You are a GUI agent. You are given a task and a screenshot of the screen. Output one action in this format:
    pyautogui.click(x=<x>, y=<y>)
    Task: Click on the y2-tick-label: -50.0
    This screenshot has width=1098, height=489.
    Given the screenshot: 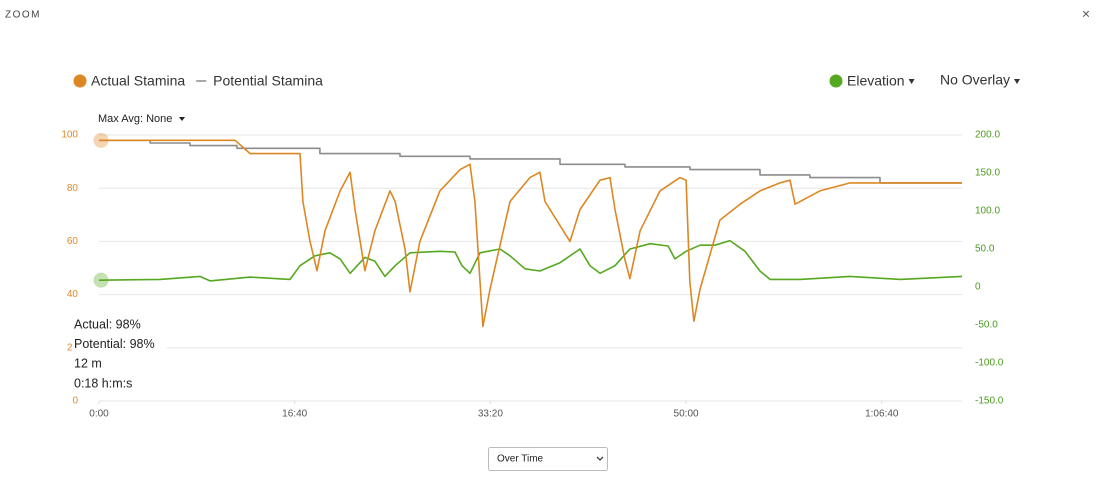 What is the action you would take?
    pyautogui.click(x=986, y=325)
    